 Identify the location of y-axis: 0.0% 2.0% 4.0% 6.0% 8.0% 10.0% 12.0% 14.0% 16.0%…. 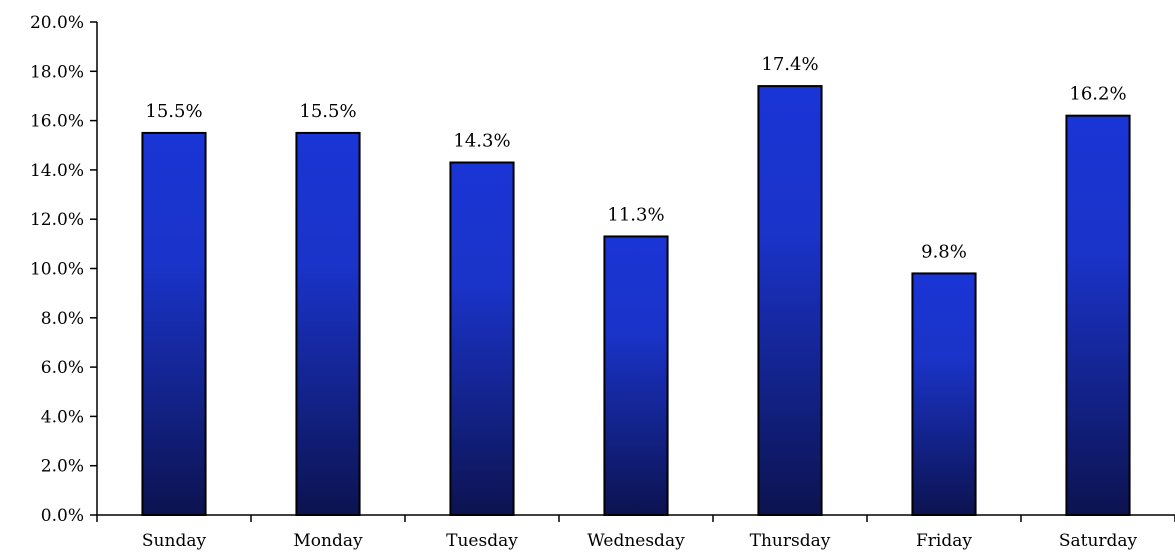
(64, 269).